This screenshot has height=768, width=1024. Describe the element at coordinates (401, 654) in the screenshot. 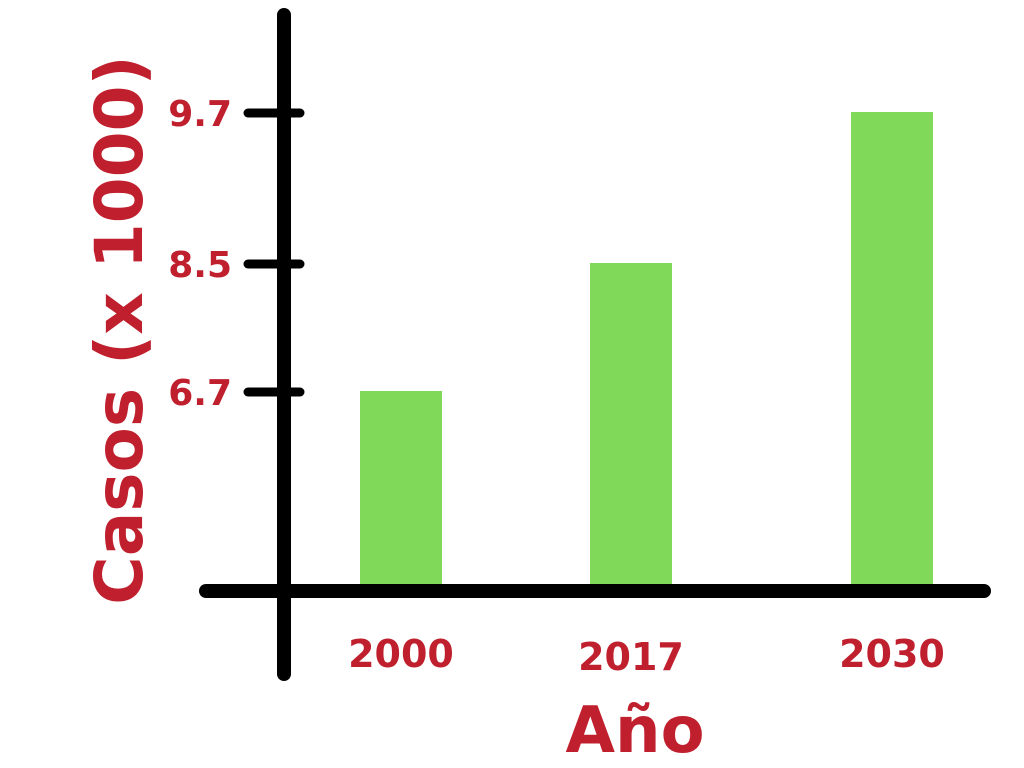

I see `x-tick-label-2000: 2000` at that location.